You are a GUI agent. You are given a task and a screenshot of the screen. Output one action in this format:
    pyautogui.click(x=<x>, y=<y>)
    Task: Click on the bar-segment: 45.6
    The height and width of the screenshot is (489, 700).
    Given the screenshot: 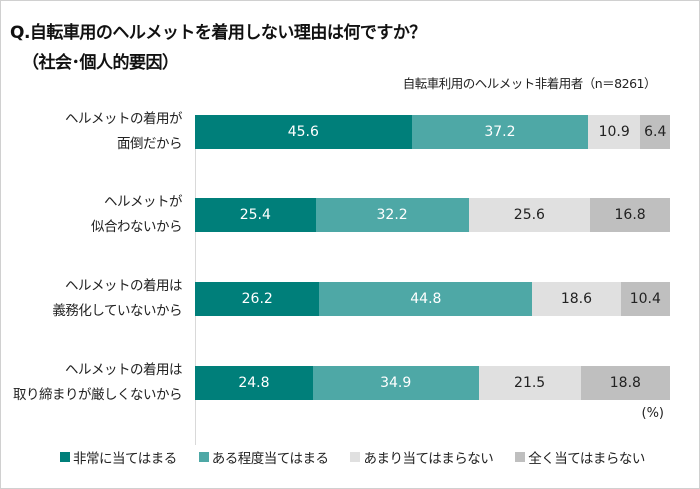 What is the action you would take?
    pyautogui.click(x=303, y=132)
    